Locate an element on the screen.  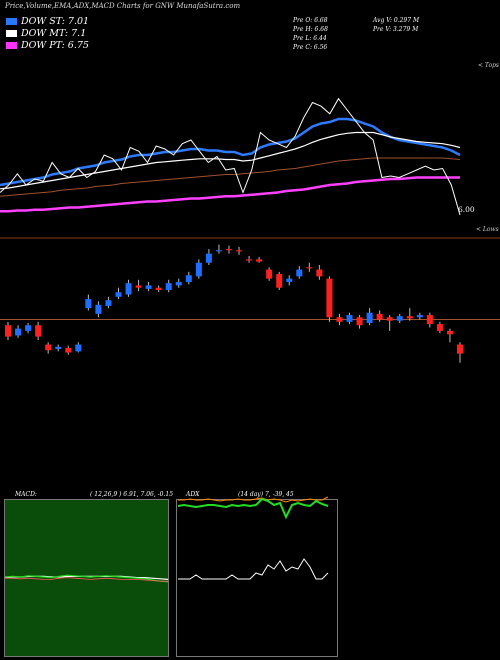
quote-high: Pre H: 6.68 is located at coordinates (310, 29).